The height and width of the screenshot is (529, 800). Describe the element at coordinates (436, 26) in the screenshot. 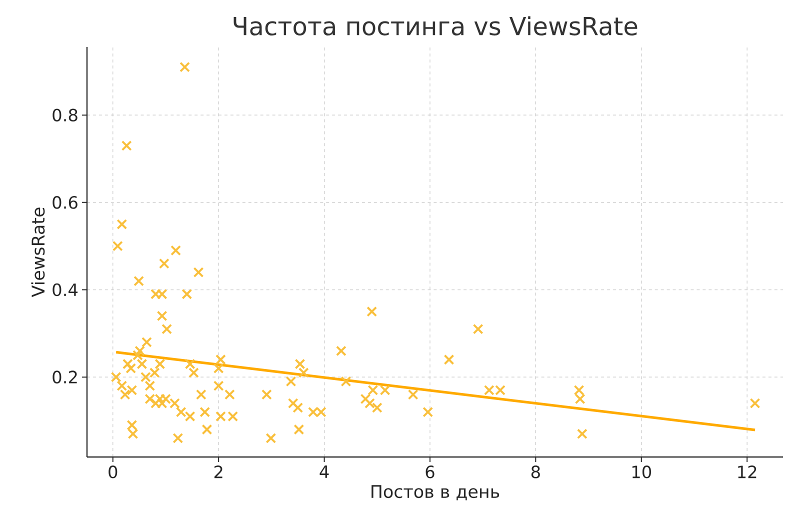

I see `chart-title: Частота постинга vs ViewsRate` at that location.